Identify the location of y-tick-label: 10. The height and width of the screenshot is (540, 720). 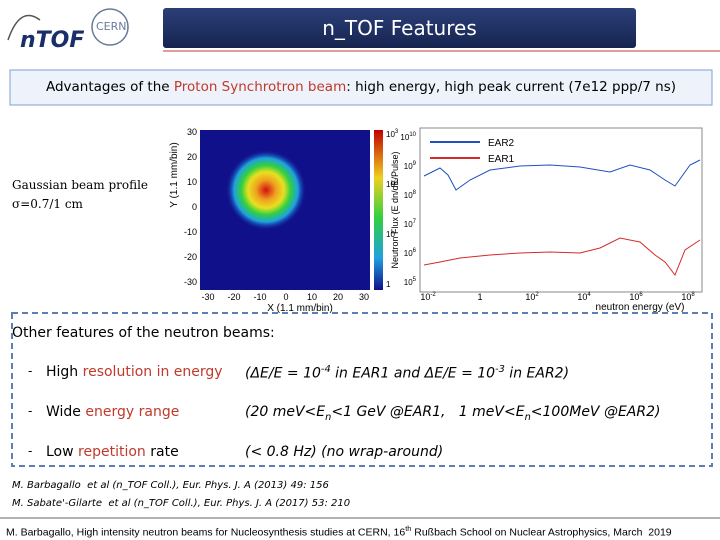
(192, 182).